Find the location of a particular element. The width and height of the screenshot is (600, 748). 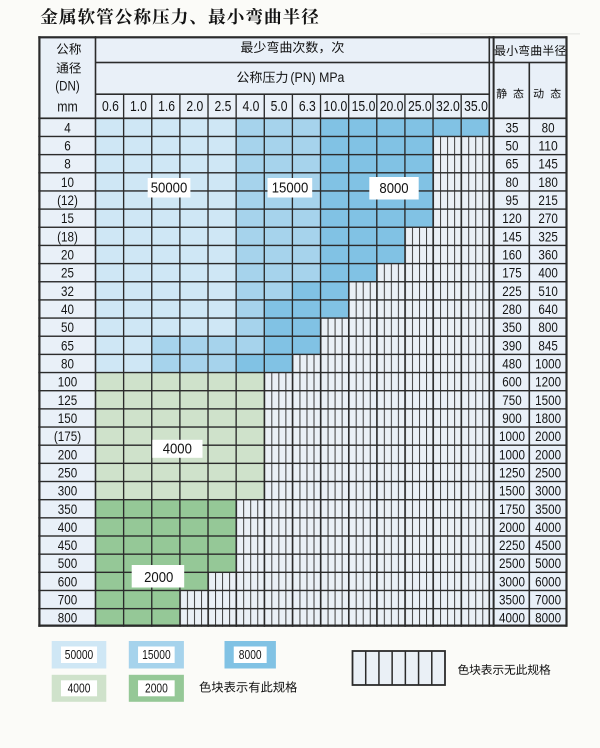

svg-text: 180 is located at coordinates (547, 183).